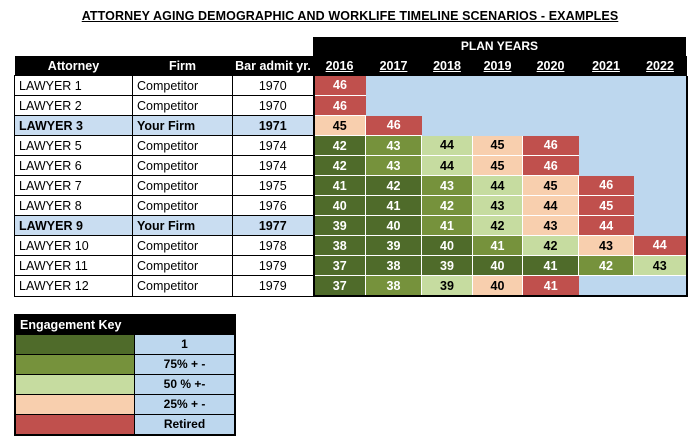 The image size is (700, 447). I want to click on col-header-year: 2016, so click(339, 66).